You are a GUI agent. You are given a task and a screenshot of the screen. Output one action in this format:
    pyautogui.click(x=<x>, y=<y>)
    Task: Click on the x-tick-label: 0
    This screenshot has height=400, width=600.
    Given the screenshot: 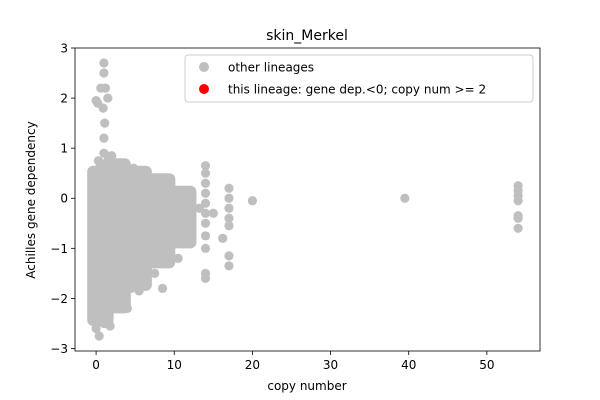 What is the action you would take?
    pyautogui.click(x=96, y=365)
    